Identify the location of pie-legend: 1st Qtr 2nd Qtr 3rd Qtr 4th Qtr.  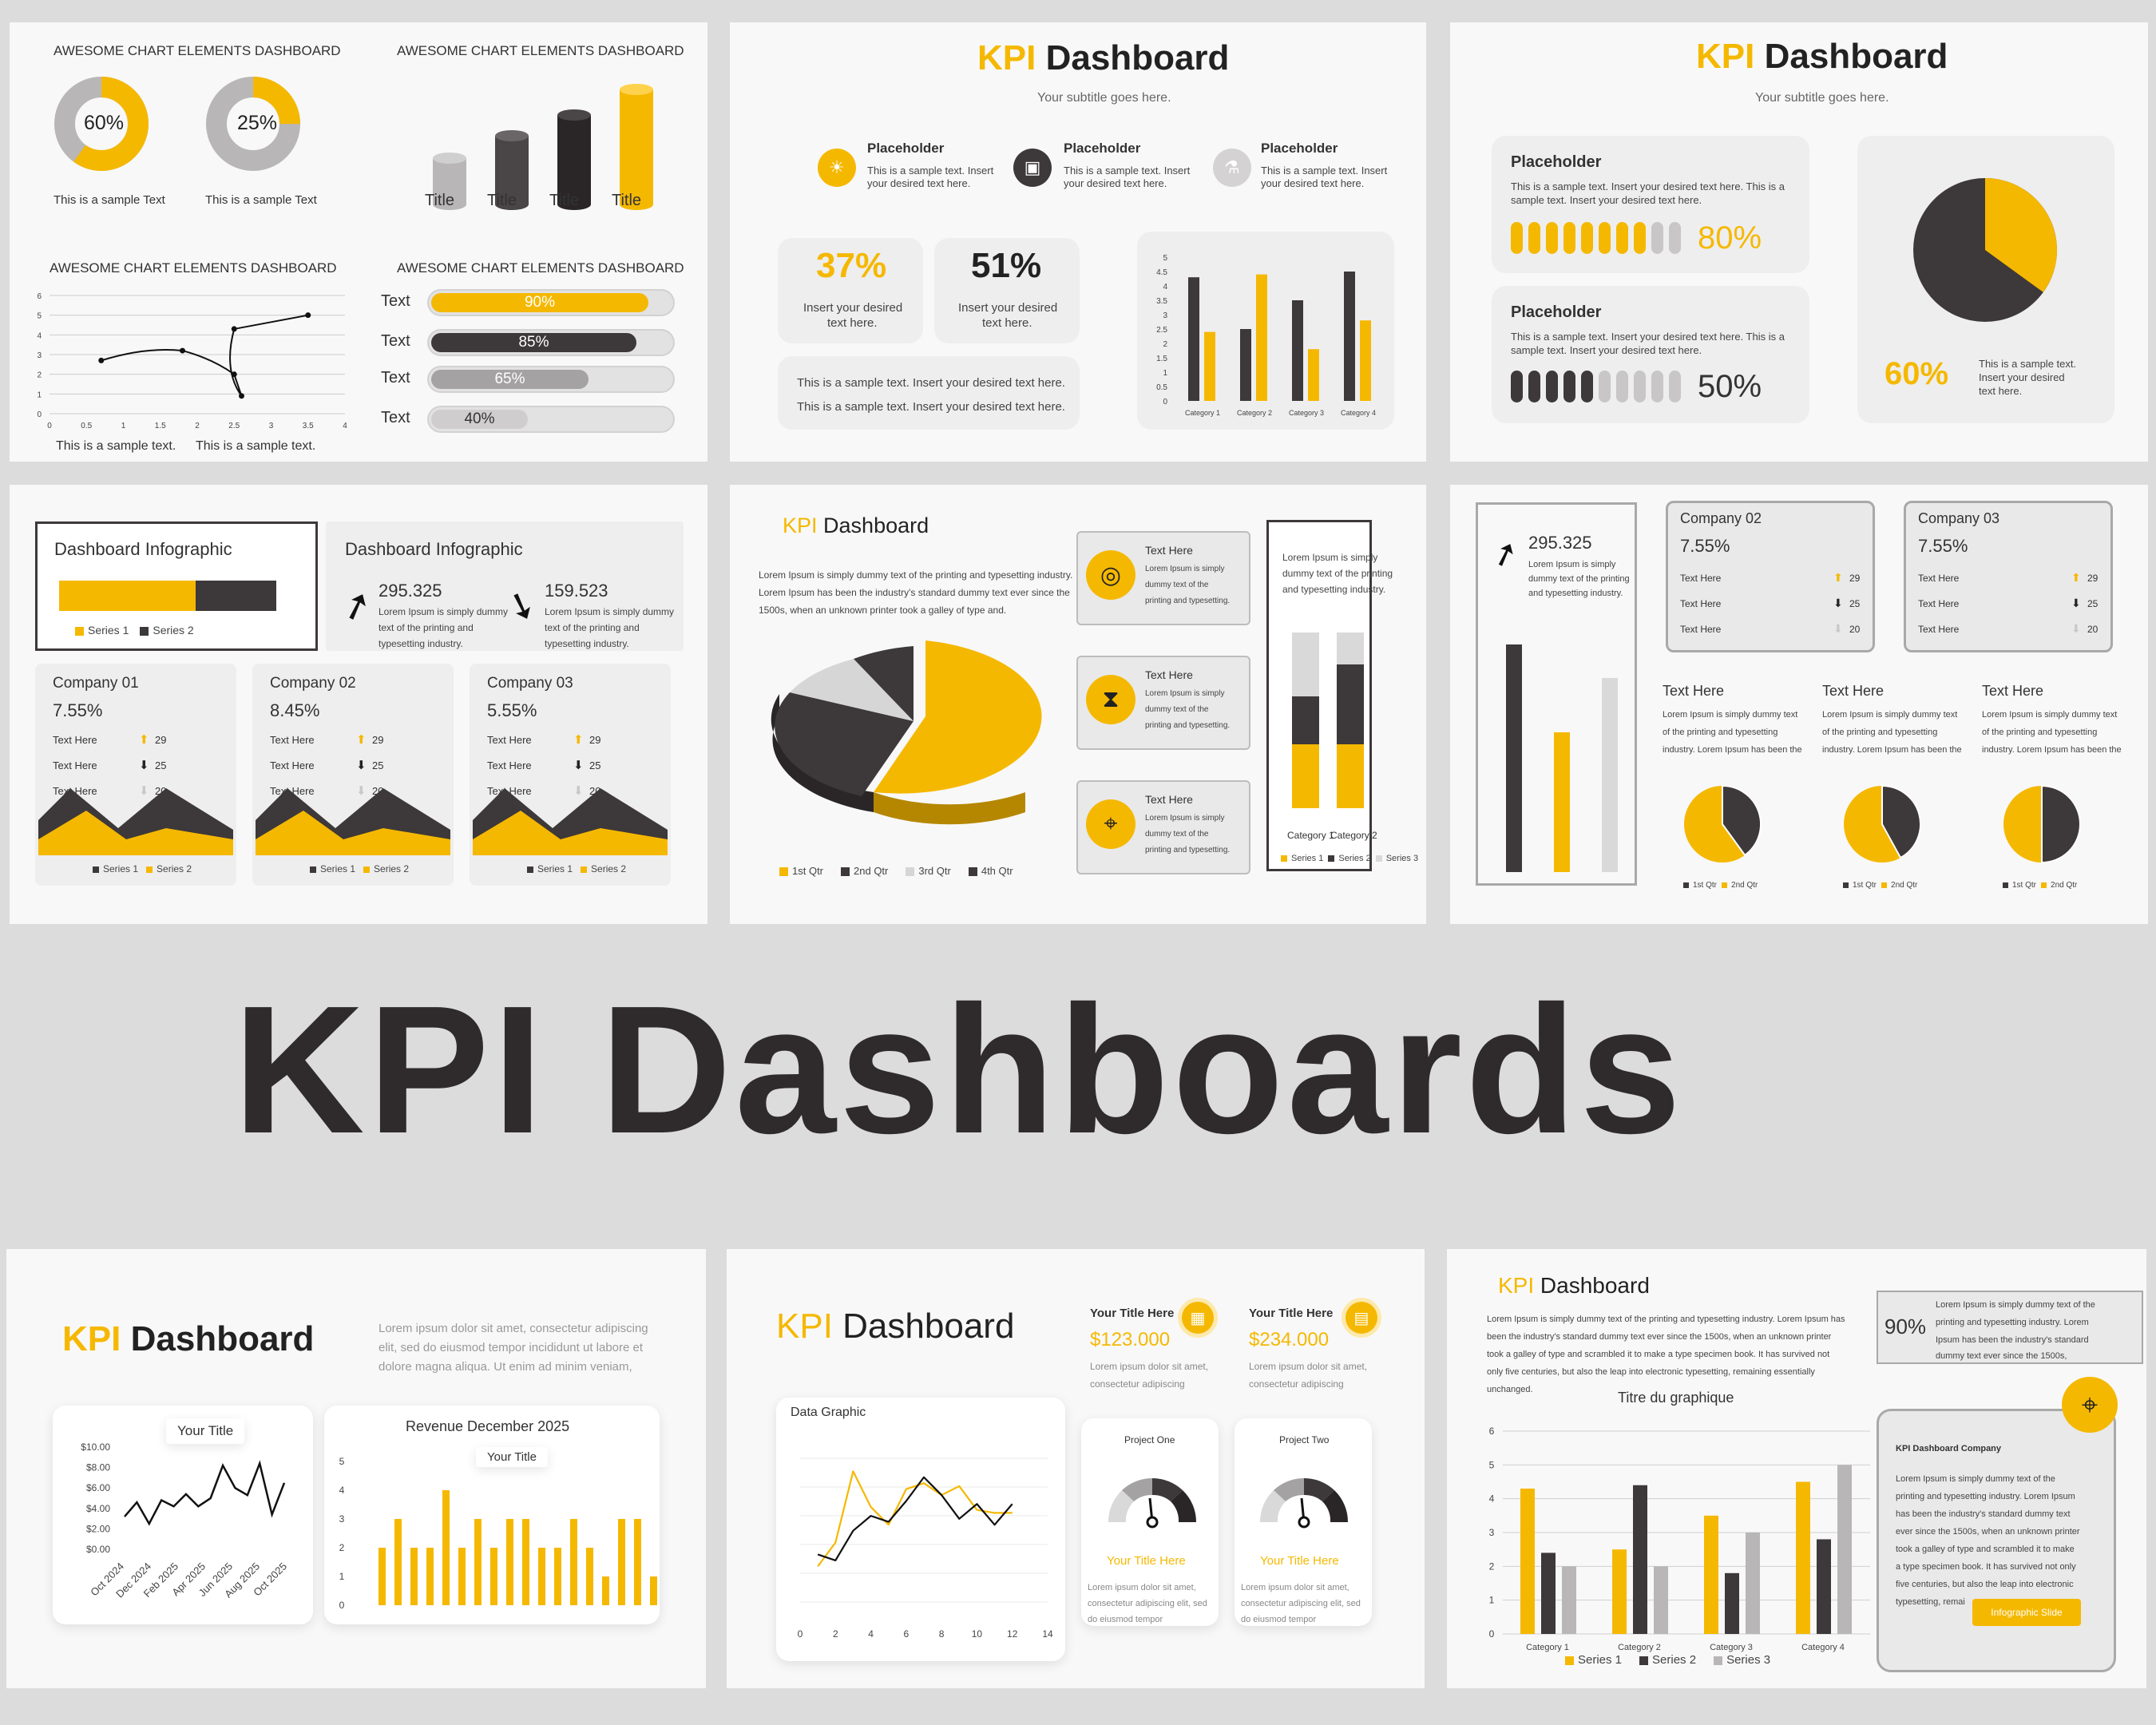
(896, 871).